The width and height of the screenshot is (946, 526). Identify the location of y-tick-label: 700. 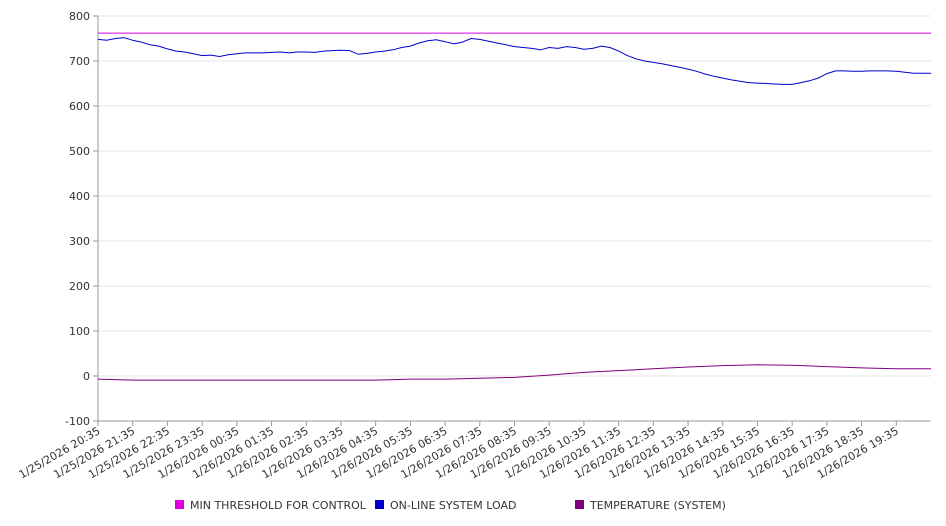
(79, 61).